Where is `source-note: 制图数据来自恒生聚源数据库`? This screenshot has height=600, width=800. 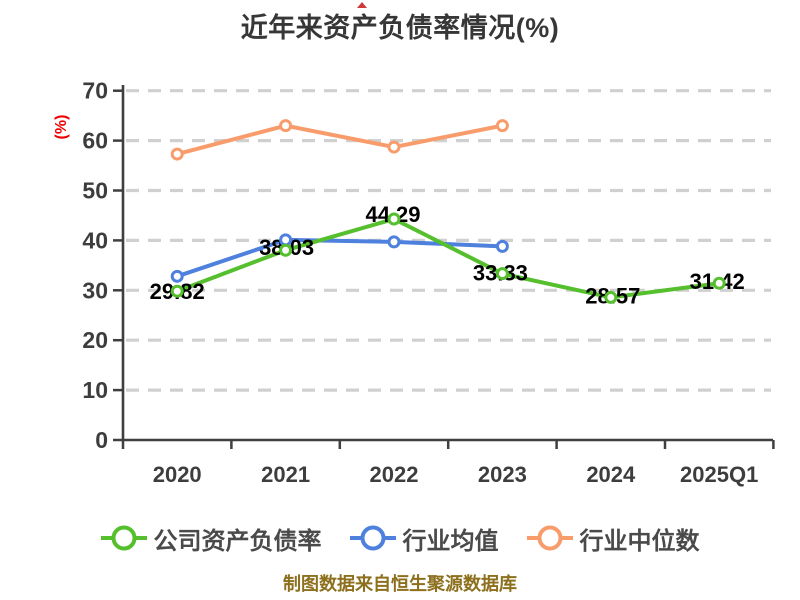
source-note: 制图数据来自恒生聚源数据库 is located at coordinates (400, 584).